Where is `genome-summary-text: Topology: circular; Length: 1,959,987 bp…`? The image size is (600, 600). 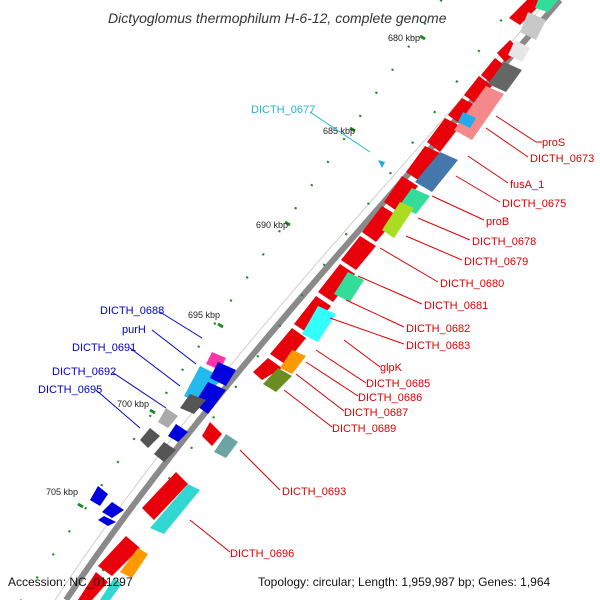 genome-summary-text: Topology: circular; Length: 1,959,987 bp… is located at coordinates (404, 582).